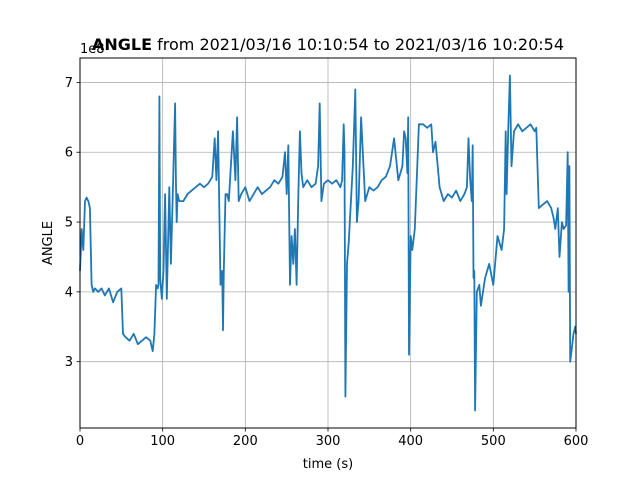 The width and height of the screenshot is (640, 480). Describe the element at coordinates (328, 441) in the screenshot. I see `x-tick-label-3: 300` at that location.